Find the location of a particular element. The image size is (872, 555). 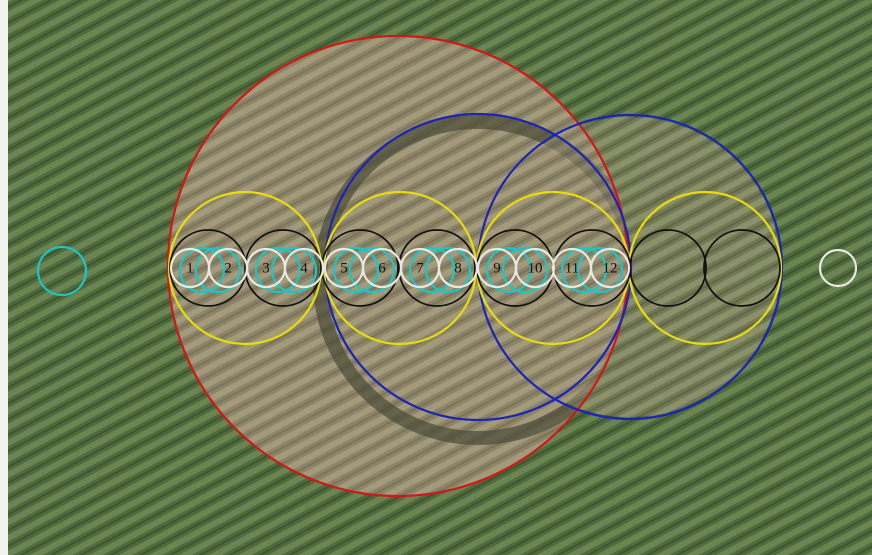

circle-number: 6 is located at coordinates (382, 268).